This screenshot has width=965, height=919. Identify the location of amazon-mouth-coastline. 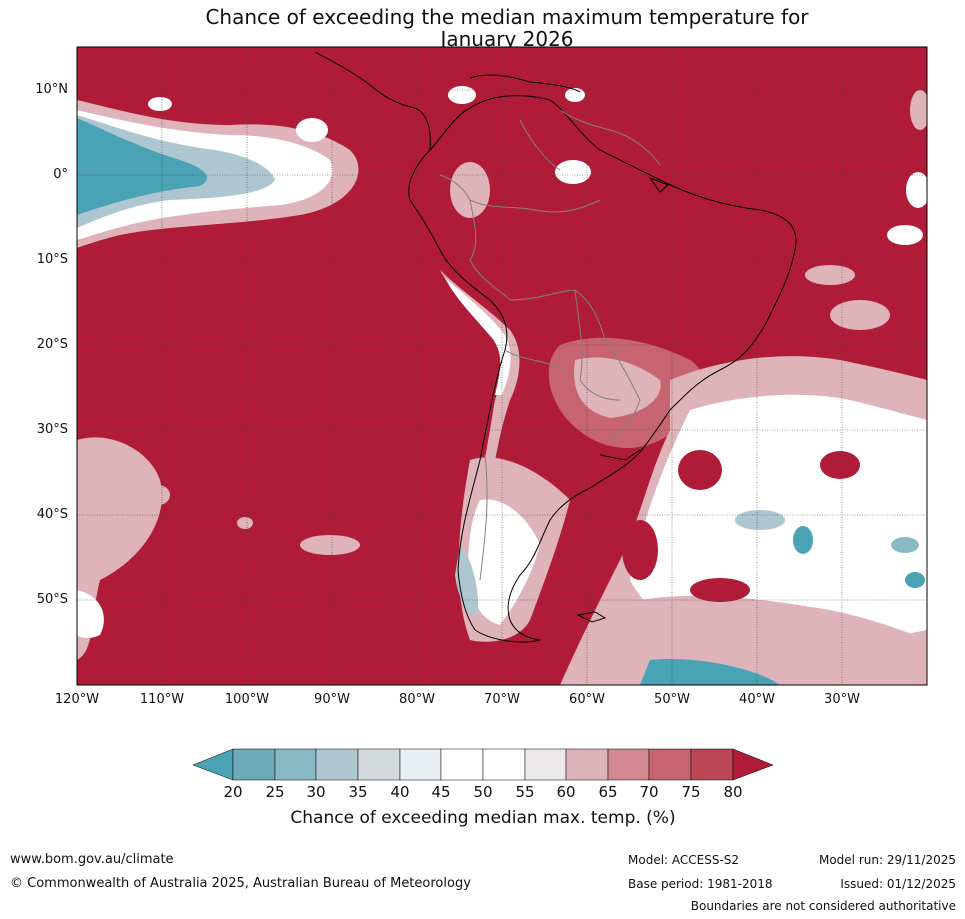
(658, 184).